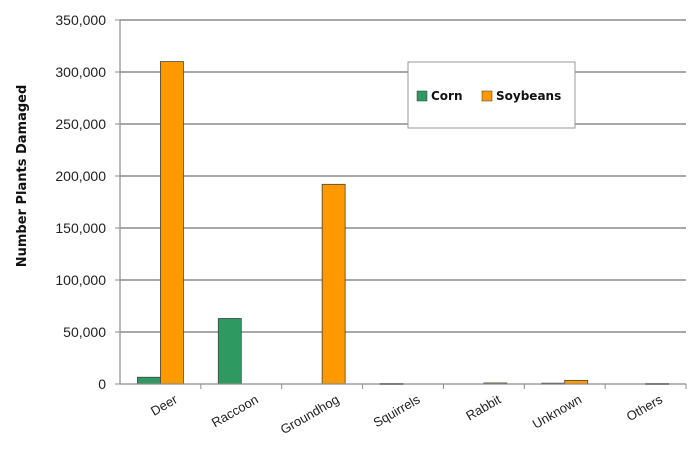  What do you see at coordinates (80, 176) in the screenshot?
I see `y-tick-label: 200,000` at bounding box center [80, 176].